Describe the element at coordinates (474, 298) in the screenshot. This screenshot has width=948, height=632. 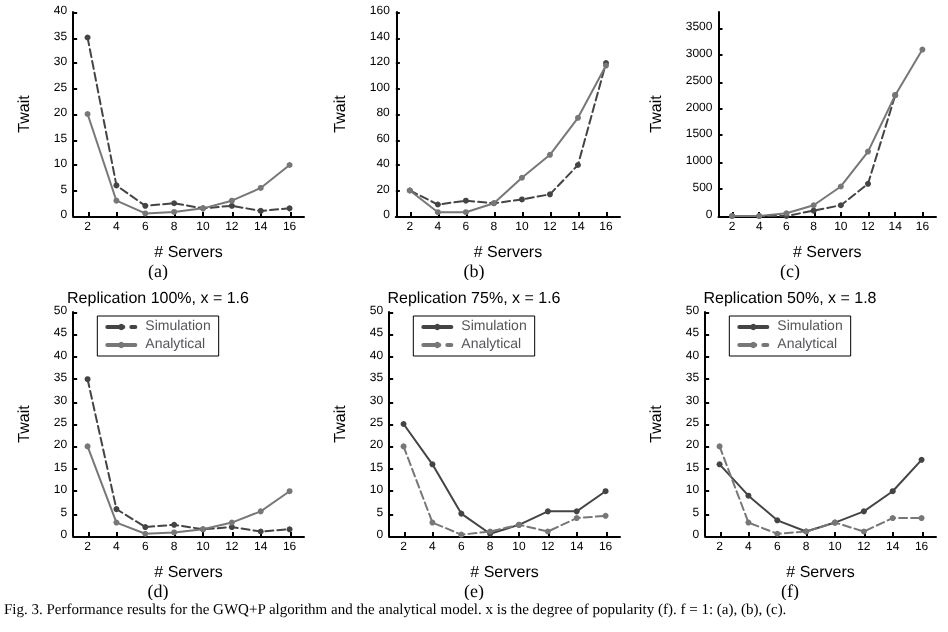
I see `chart-title: Replication 75%, x = 1.6` at that location.